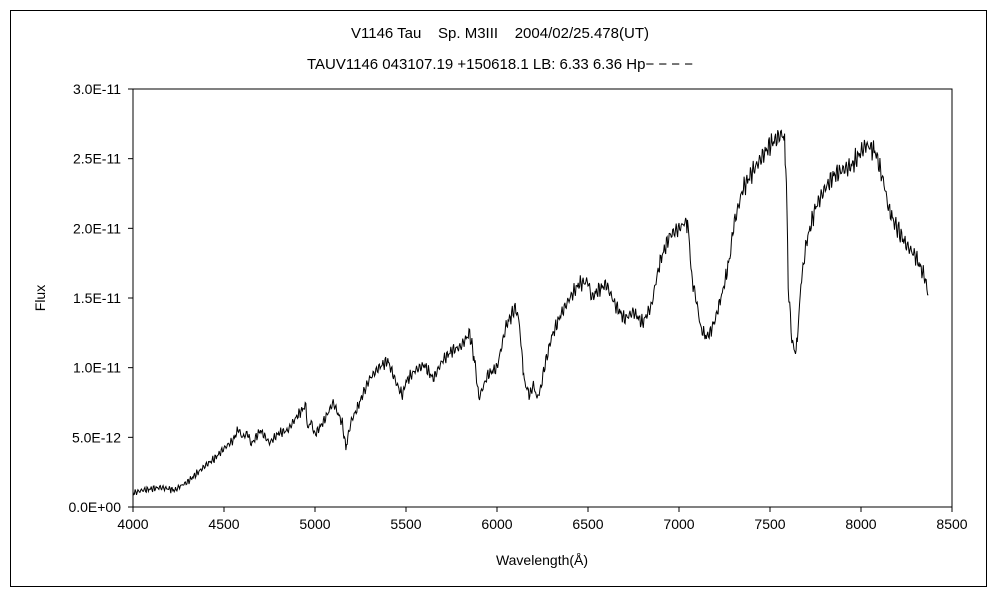 The image size is (1000, 600). What do you see at coordinates (769, 524) in the screenshot?
I see `x-tick-label: 7500` at bounding box center [769, 524].